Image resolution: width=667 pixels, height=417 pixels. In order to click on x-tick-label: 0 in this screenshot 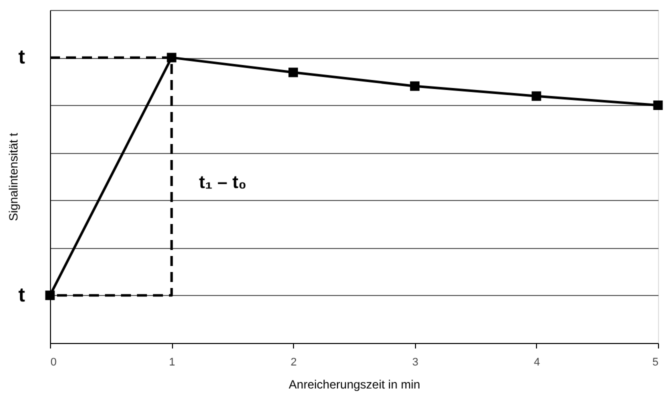, I will do `click(53, 362)`.